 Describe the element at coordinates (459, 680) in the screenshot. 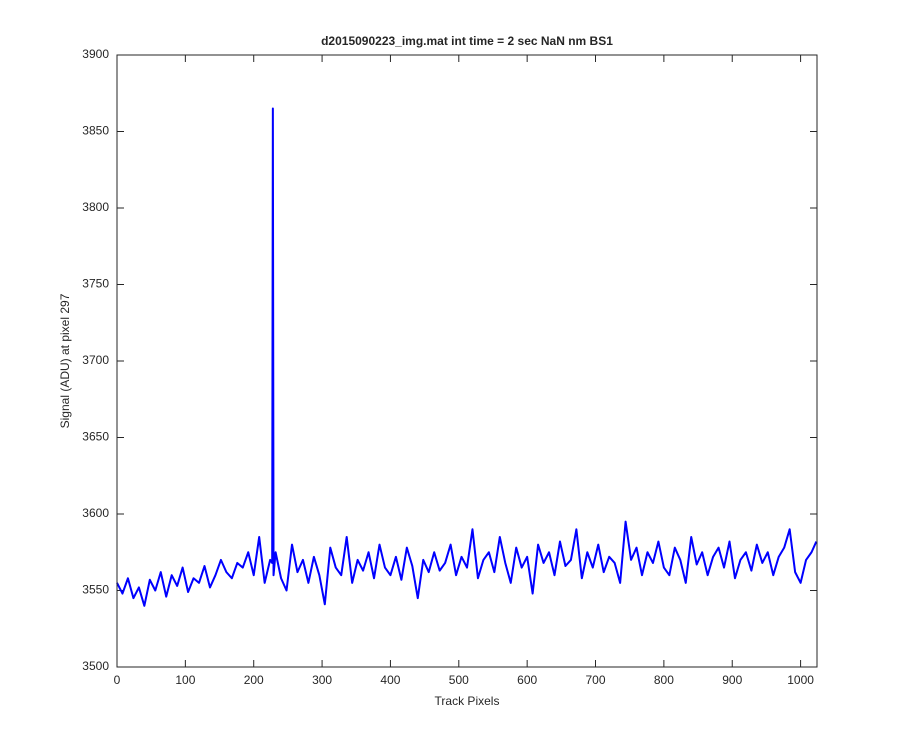

I see `x-tick-label: 500` at that location.